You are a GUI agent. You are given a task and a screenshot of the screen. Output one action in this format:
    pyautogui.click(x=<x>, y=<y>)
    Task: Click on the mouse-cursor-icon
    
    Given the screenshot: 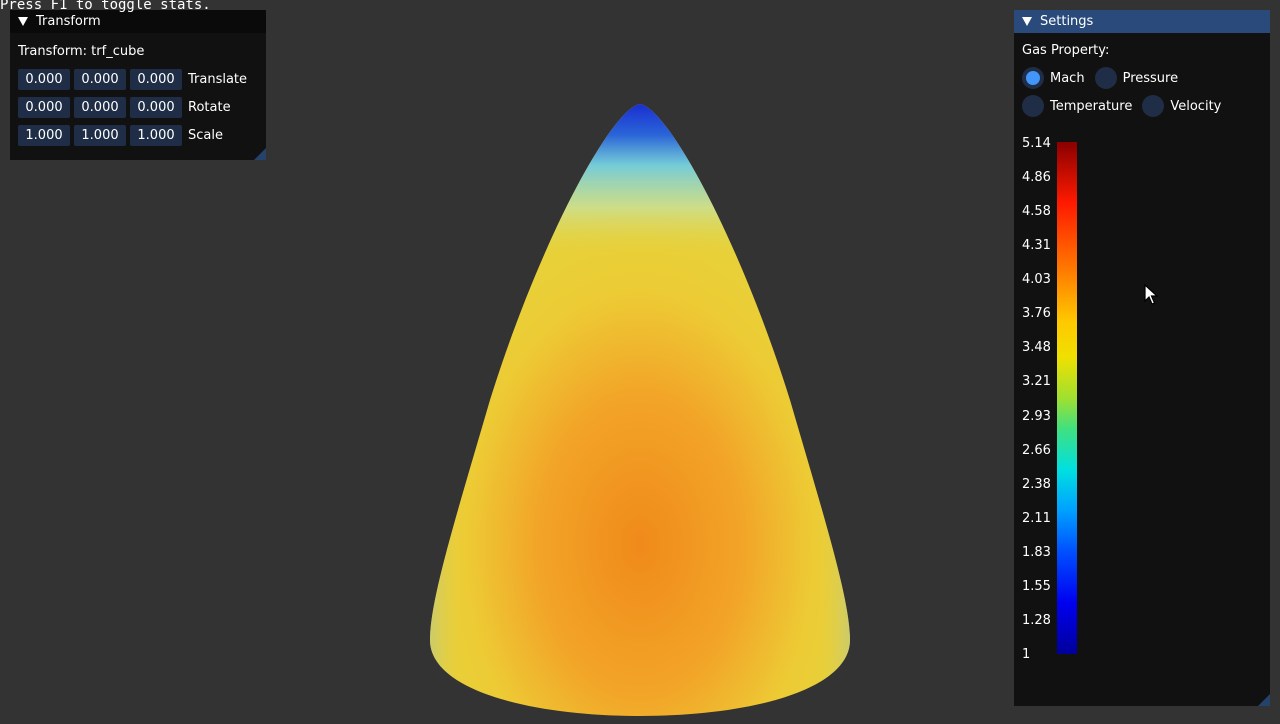 What is the action you would take?
    pyautogui.click(x=1151, y=294)
    